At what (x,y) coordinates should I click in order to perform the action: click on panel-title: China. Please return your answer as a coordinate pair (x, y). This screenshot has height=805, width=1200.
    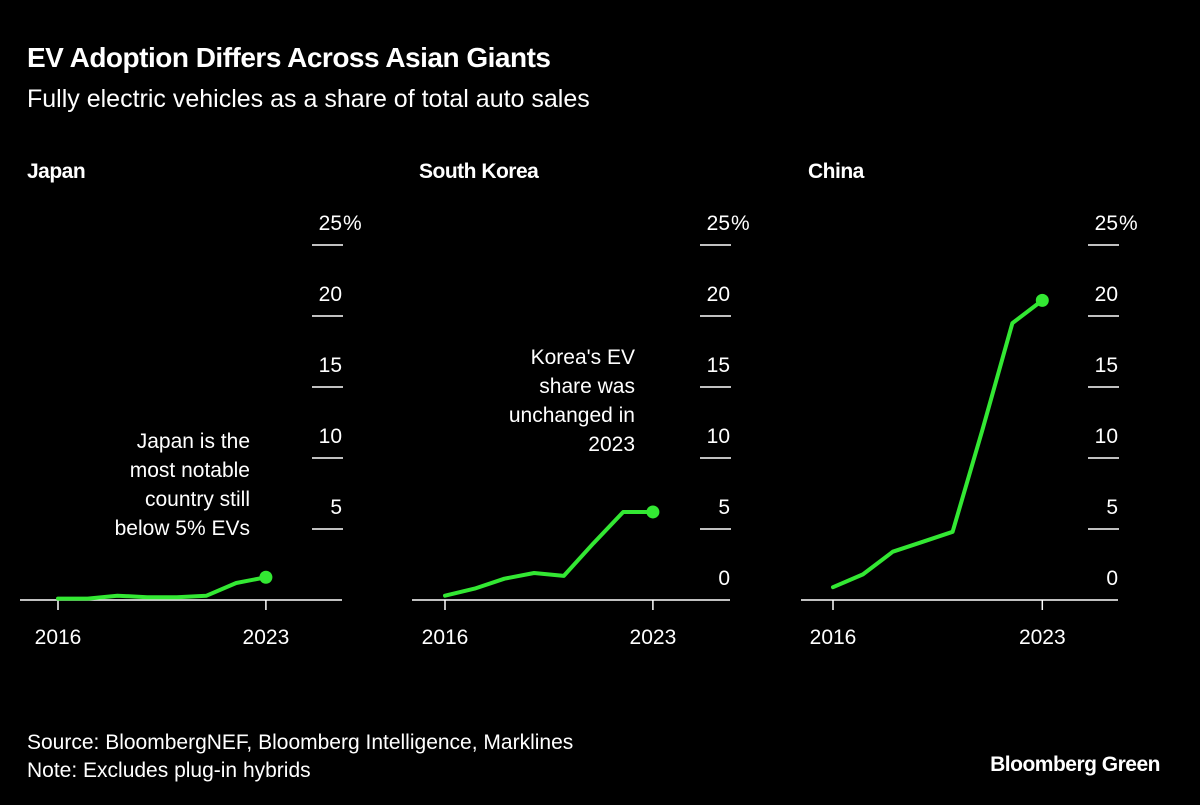
    Looking at the image, I should click on (836, 171).